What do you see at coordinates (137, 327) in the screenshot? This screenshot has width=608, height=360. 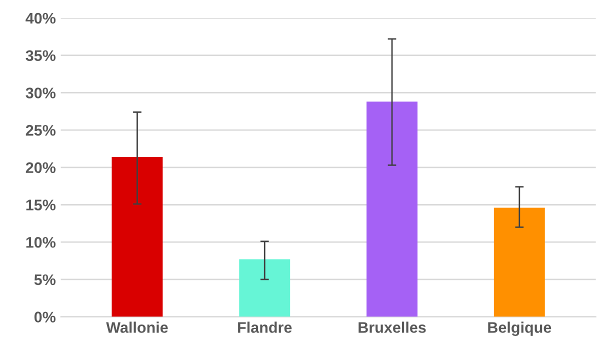 I see `x-tick-label: Wallonie` at bounding box center [137, 327].